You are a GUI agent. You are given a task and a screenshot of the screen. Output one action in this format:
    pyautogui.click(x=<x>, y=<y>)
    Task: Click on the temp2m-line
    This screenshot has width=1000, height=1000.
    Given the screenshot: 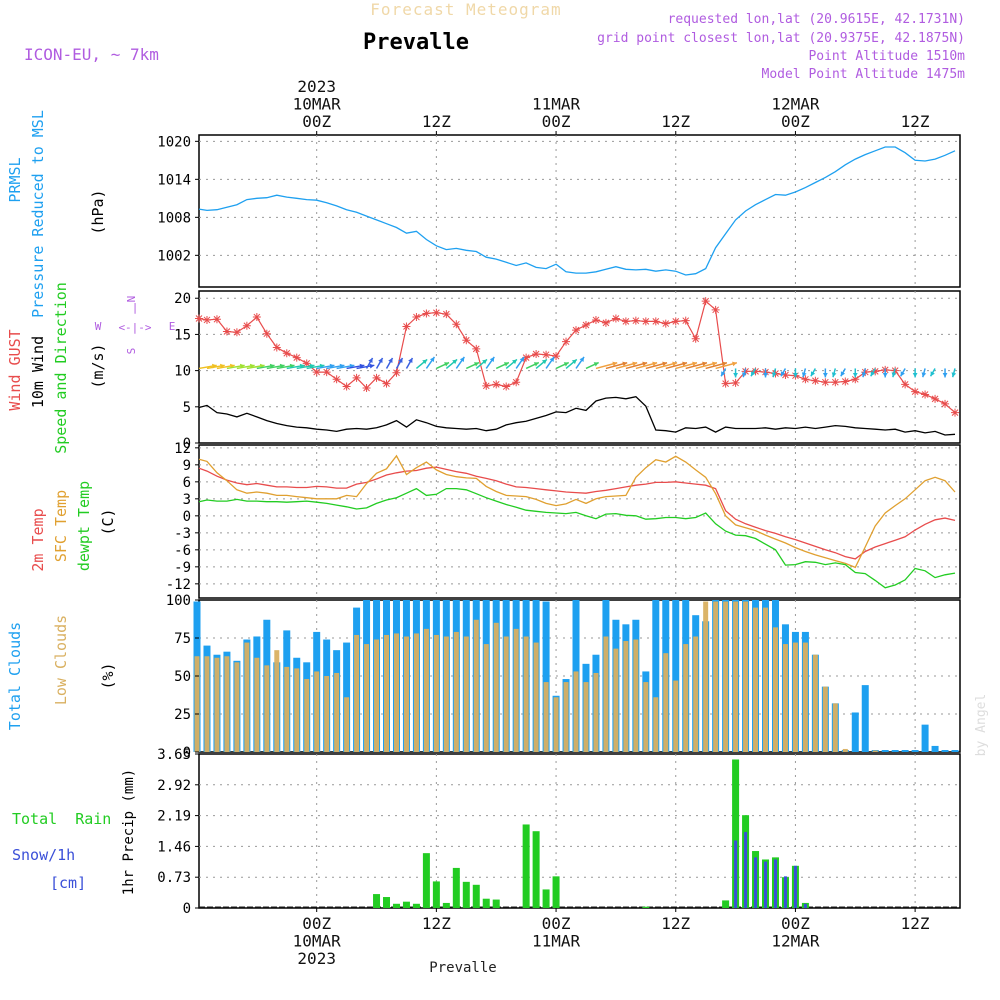 What is the action you would take?
    pyautogui.click(x=577, y=513)
    